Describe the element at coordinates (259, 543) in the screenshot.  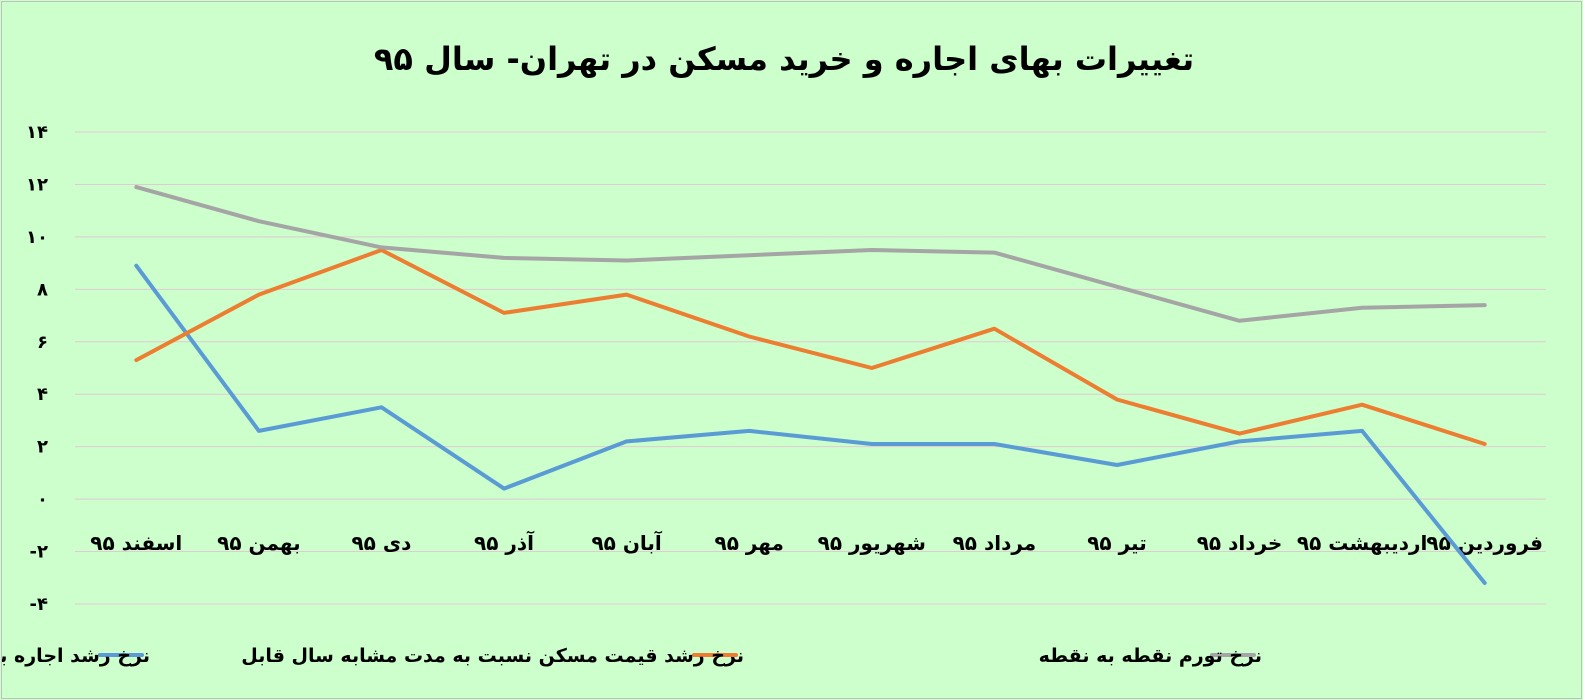
I see `x-tick-label: بهمن ۹۵` at that location.